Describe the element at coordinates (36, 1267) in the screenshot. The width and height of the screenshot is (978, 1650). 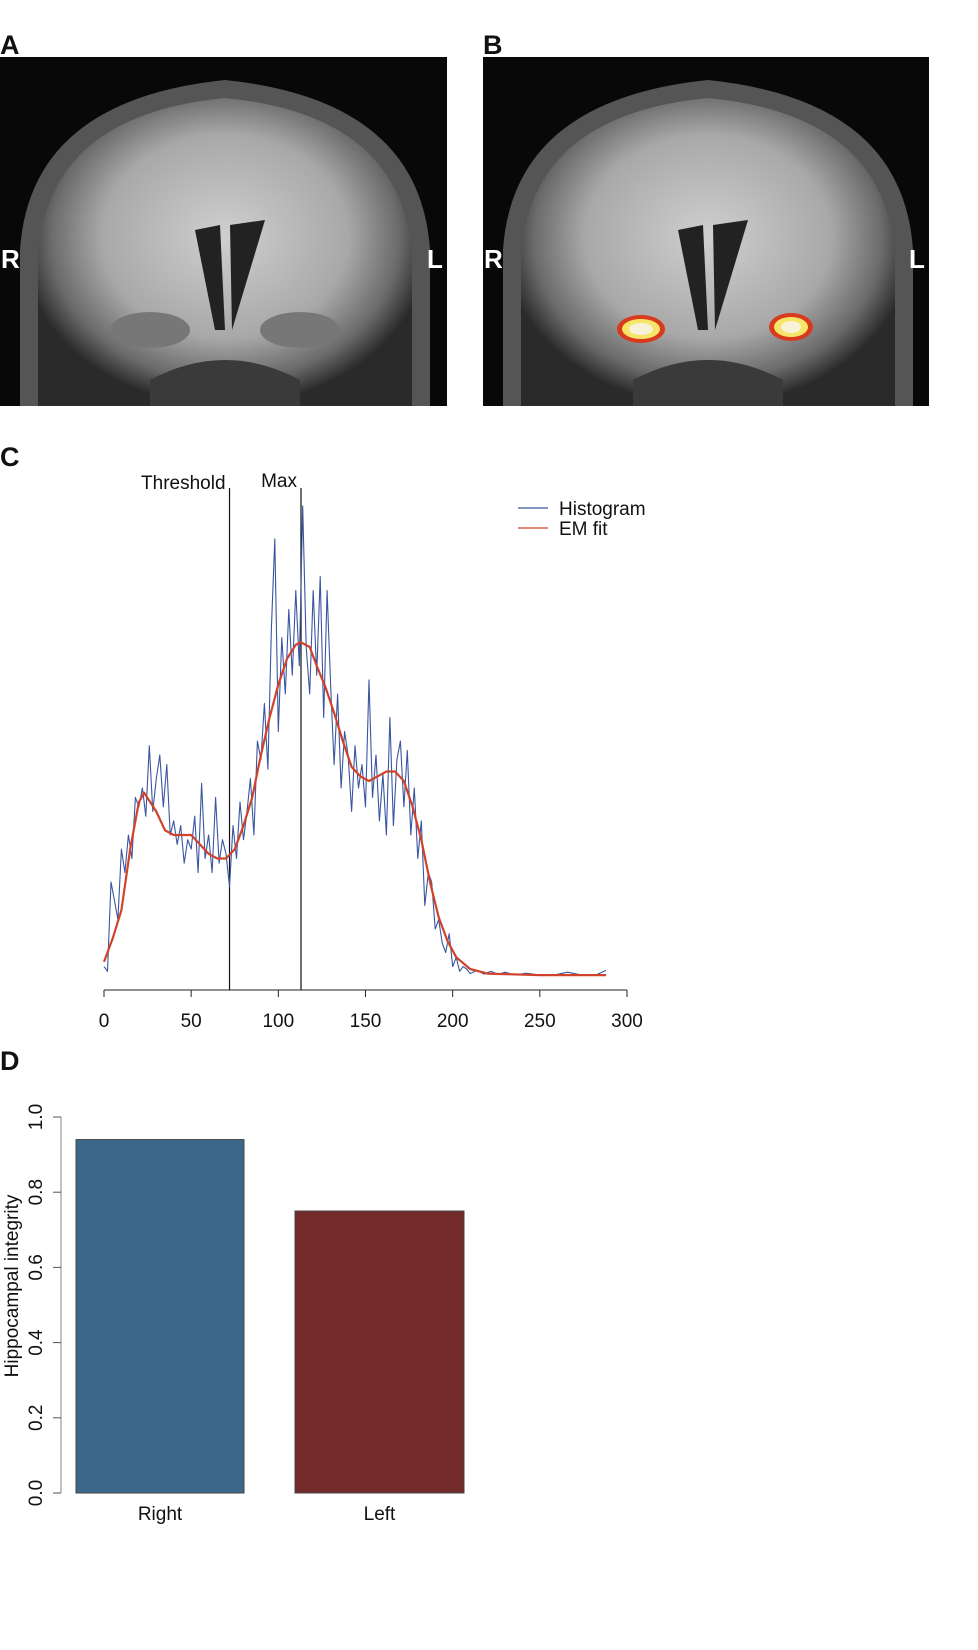
I see `y-tick-label: 0.6` at that location.